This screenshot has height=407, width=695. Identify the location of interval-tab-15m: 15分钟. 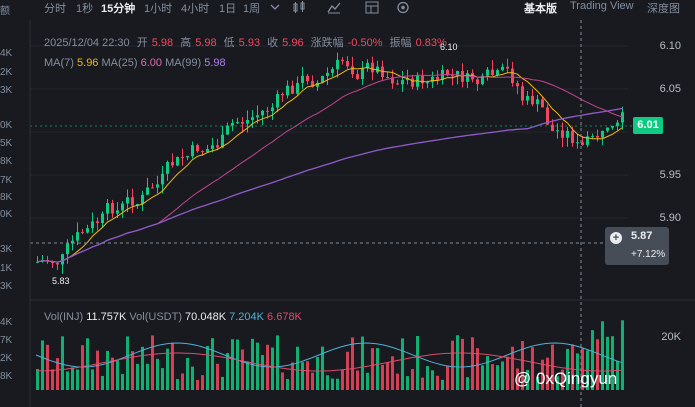
(118, 9).